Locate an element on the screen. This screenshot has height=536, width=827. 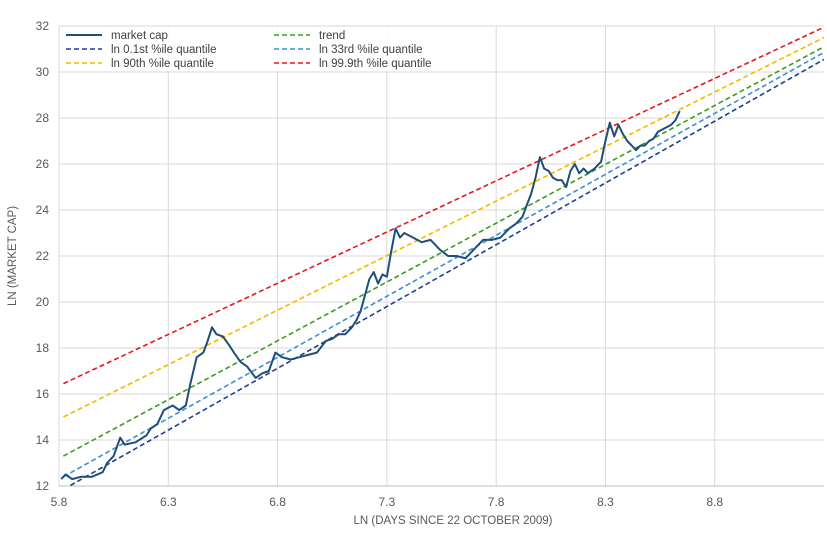
y-tick-label: 20 is located at coordinates (43, 302).